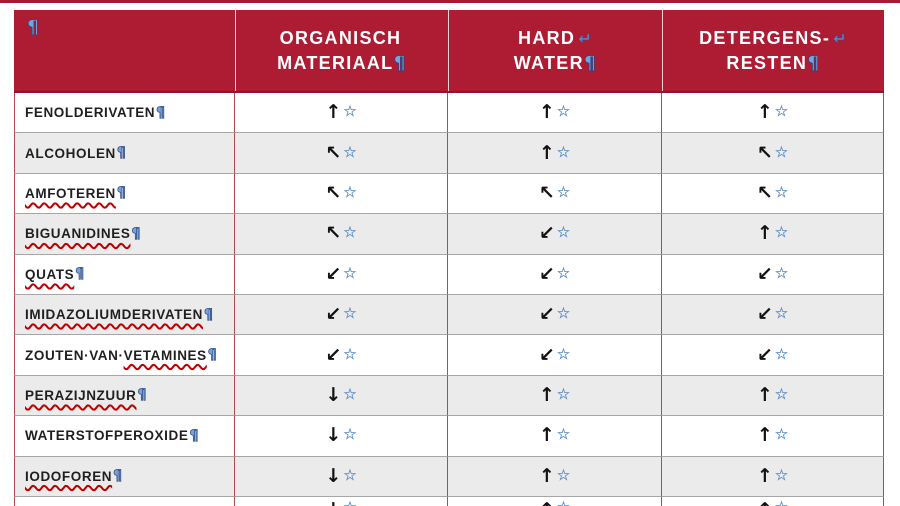  I want to click on row-label-cell: ZOUTEN·VAN·VETAMINES ¶, so click(124, 355).